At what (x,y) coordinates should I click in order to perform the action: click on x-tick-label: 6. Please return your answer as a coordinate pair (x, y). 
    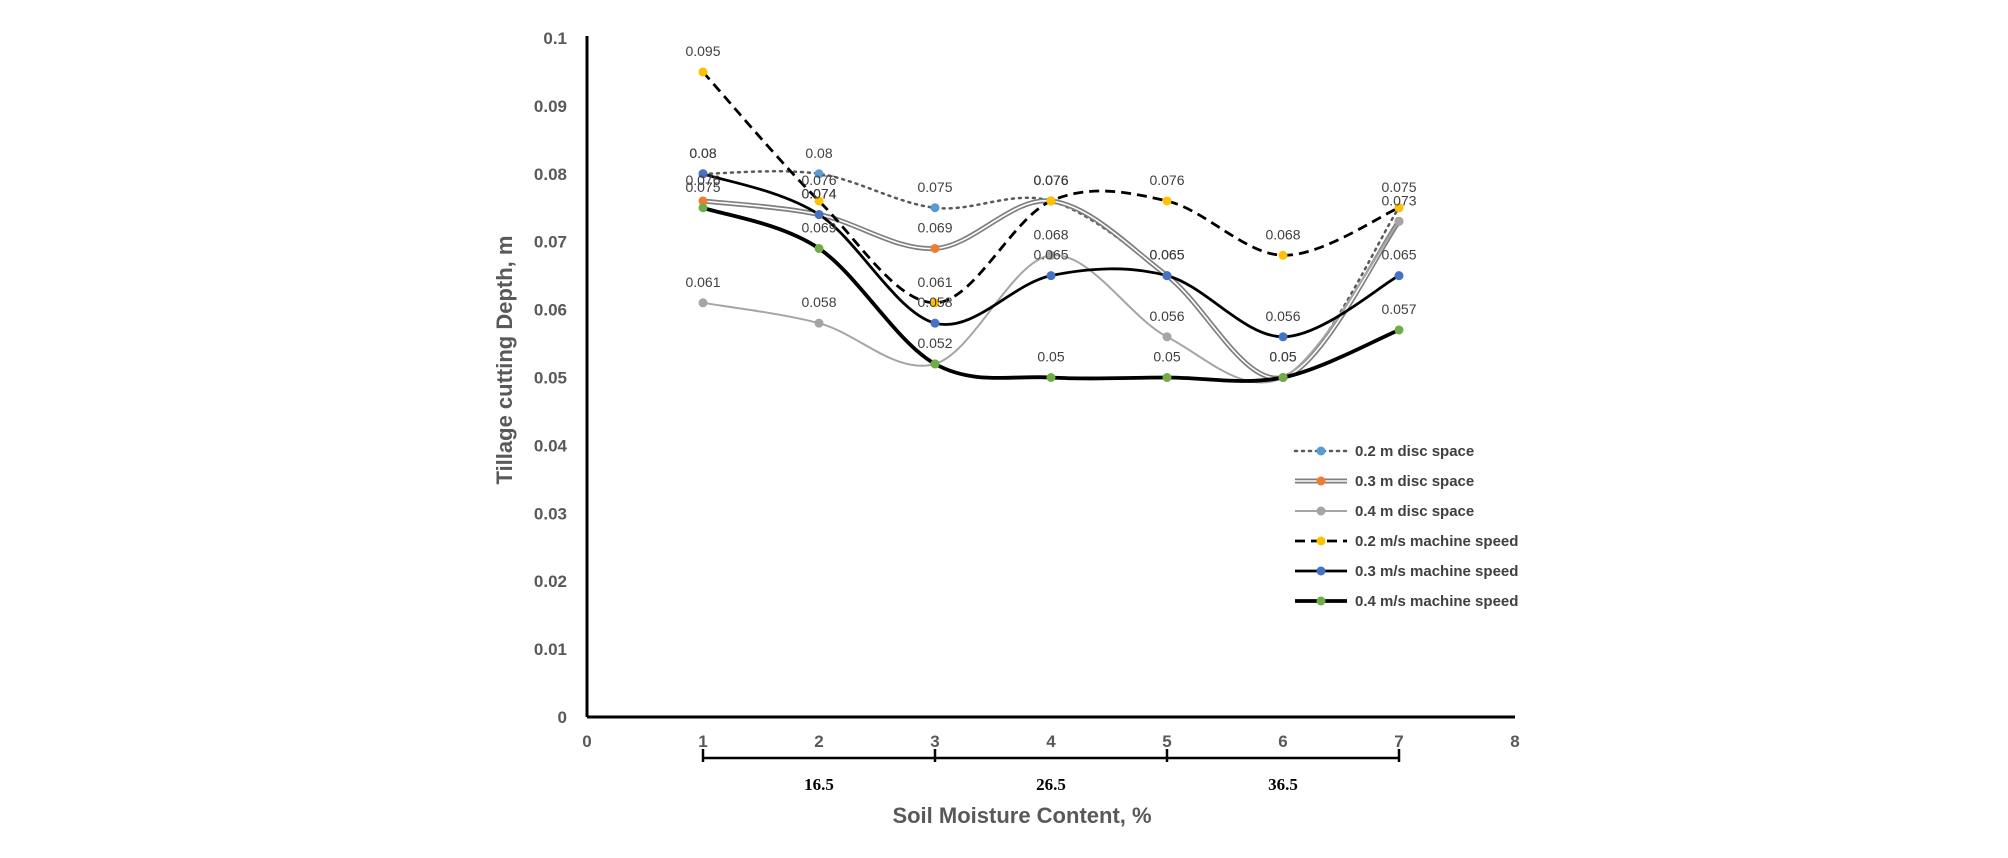
    Looking at the image, I should click on (1282, 741).